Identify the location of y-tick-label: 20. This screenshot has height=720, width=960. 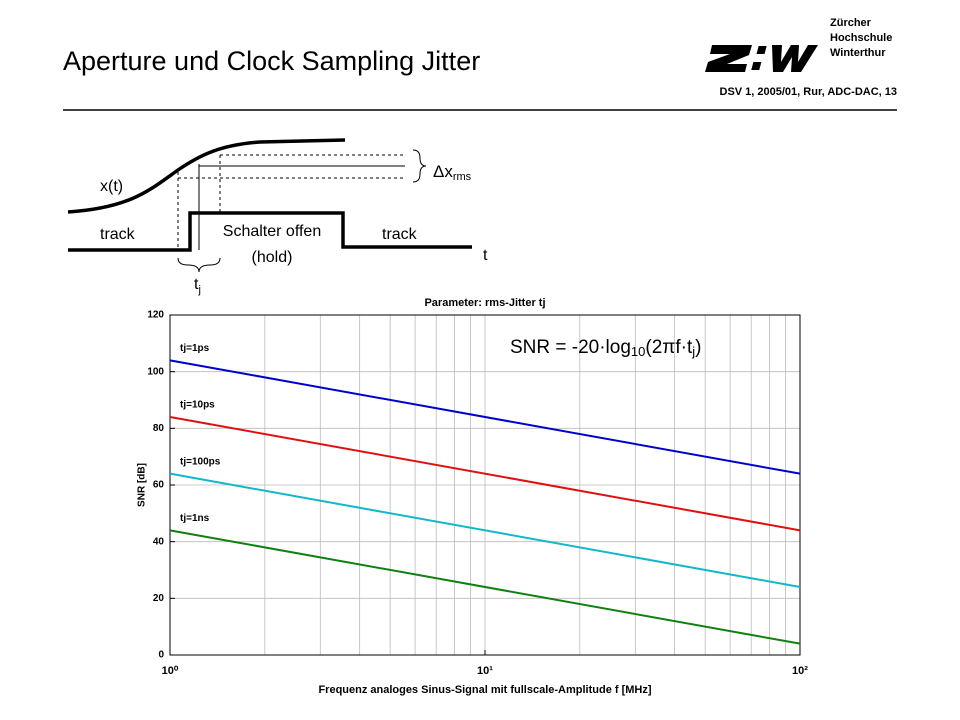
(159, 598).